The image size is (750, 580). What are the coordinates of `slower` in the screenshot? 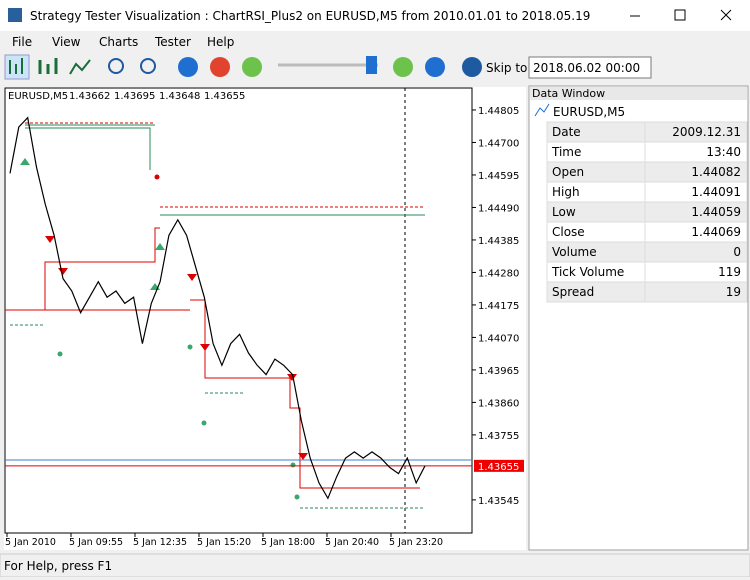 It's located at (252, 67).